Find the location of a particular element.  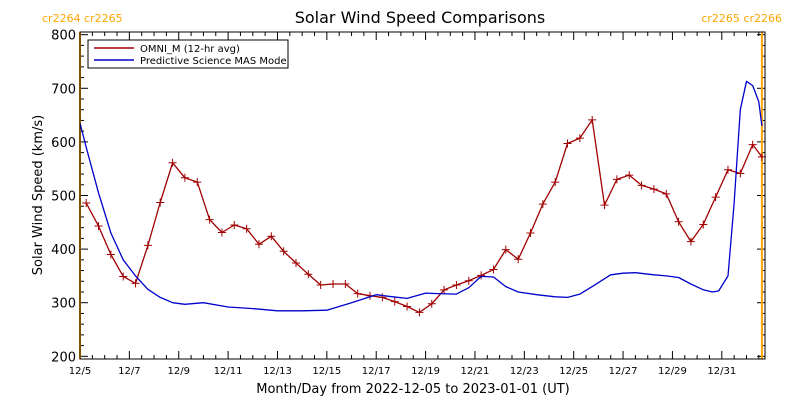

x-tick-label: 12/7 is located at coordinates (129, 371).